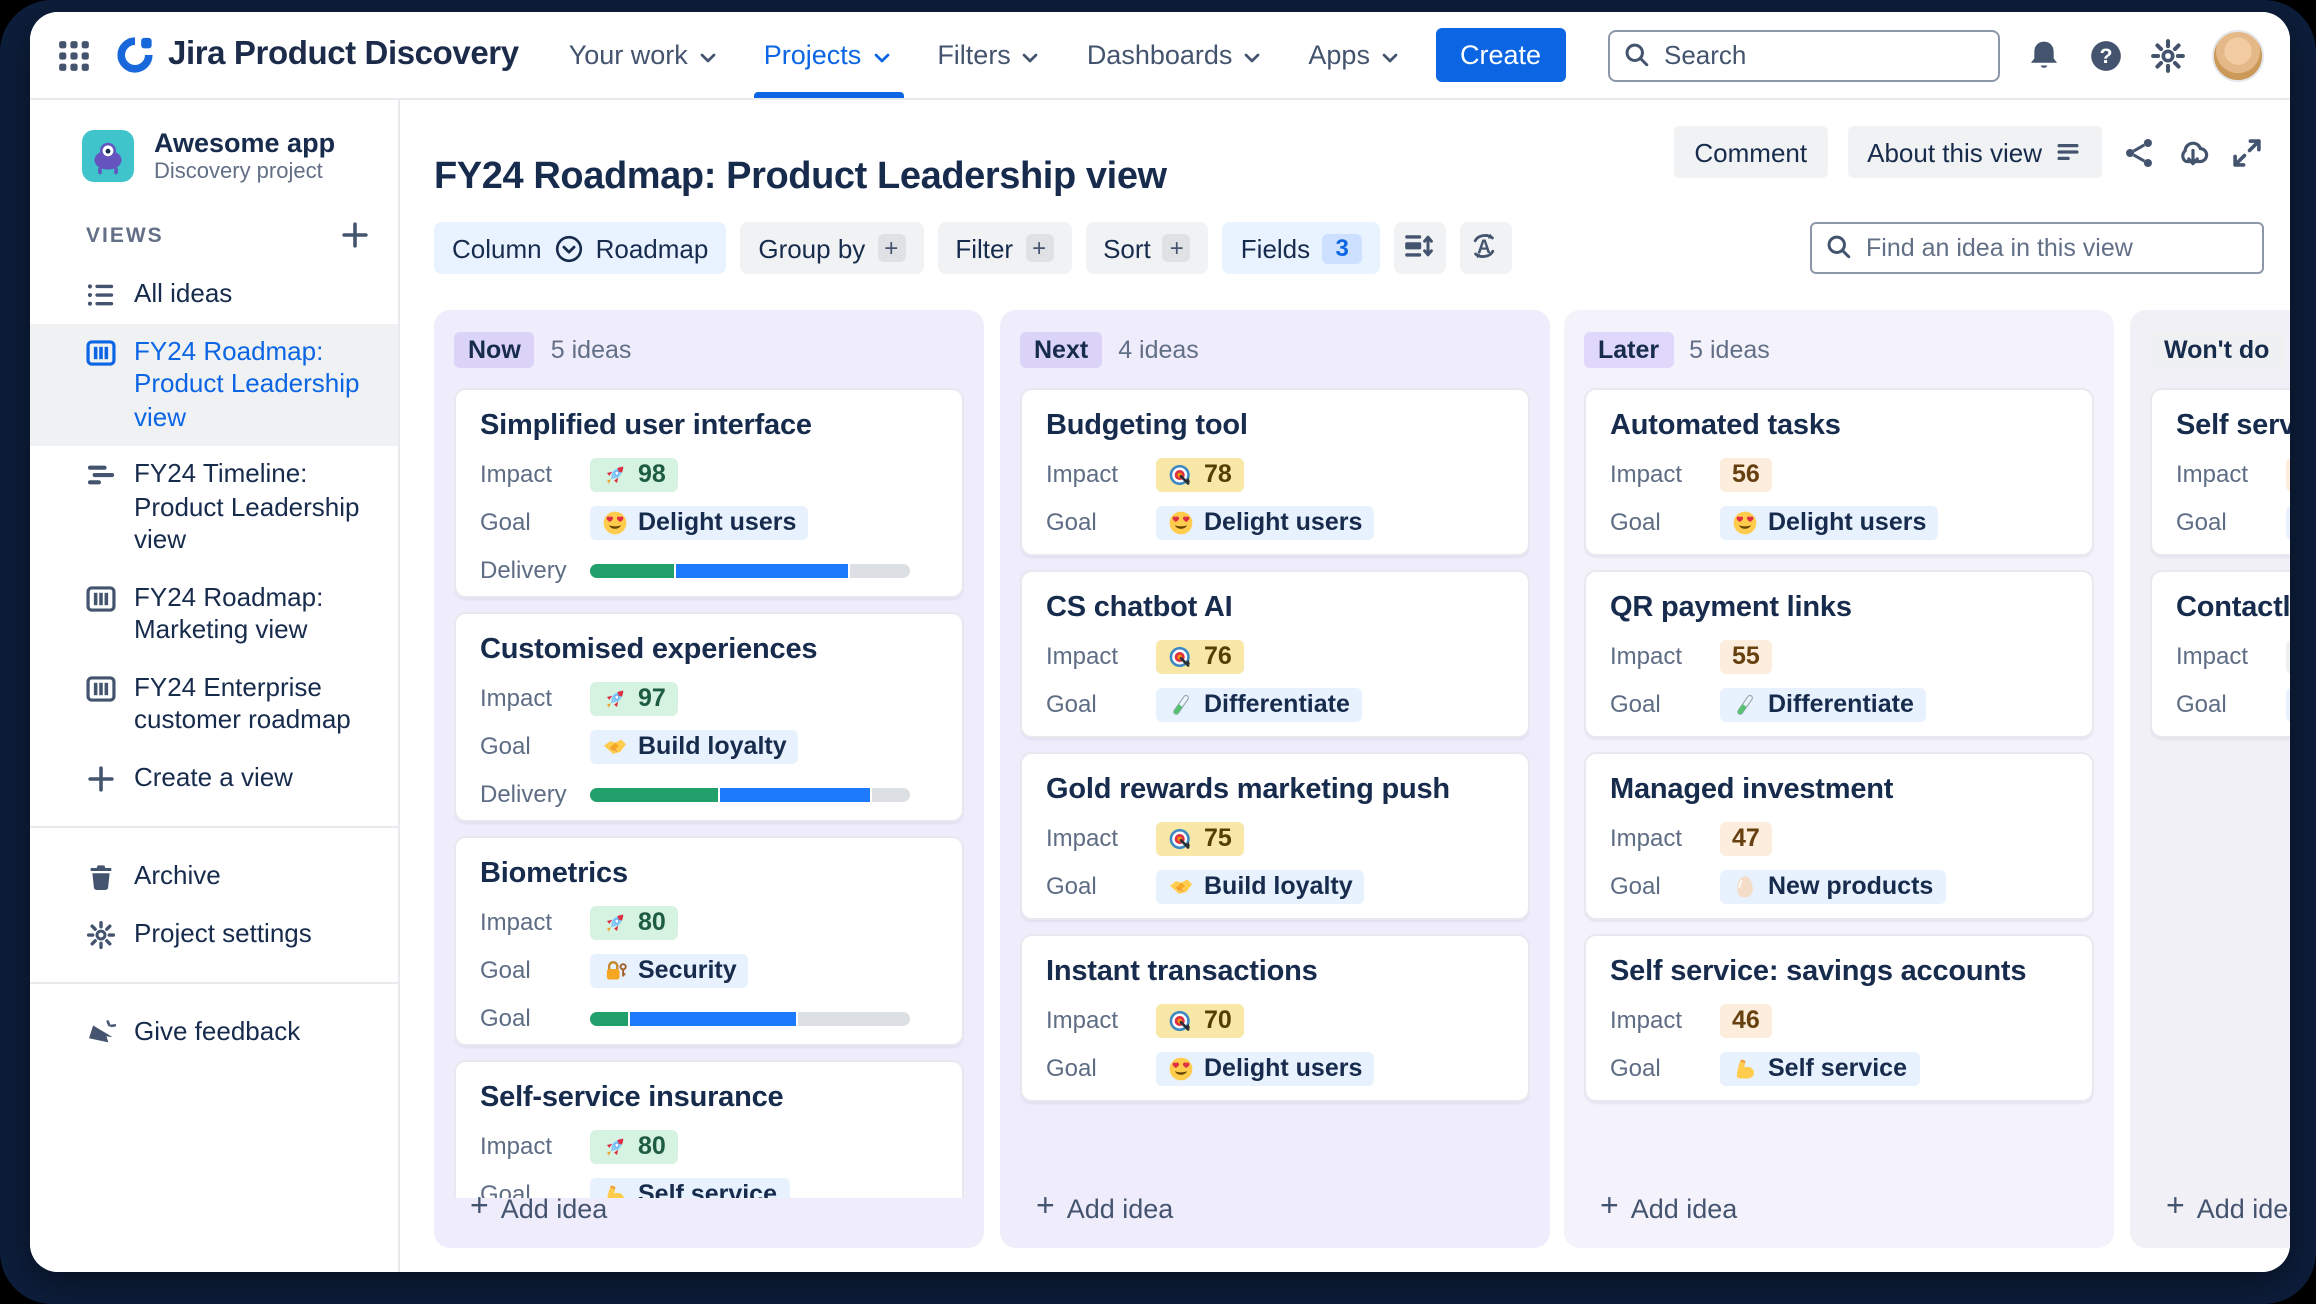  What do you see at coordinates (1390, 57) in the screenshot?
I see `chevron-down-icon` at bounding box center [1390, 57].